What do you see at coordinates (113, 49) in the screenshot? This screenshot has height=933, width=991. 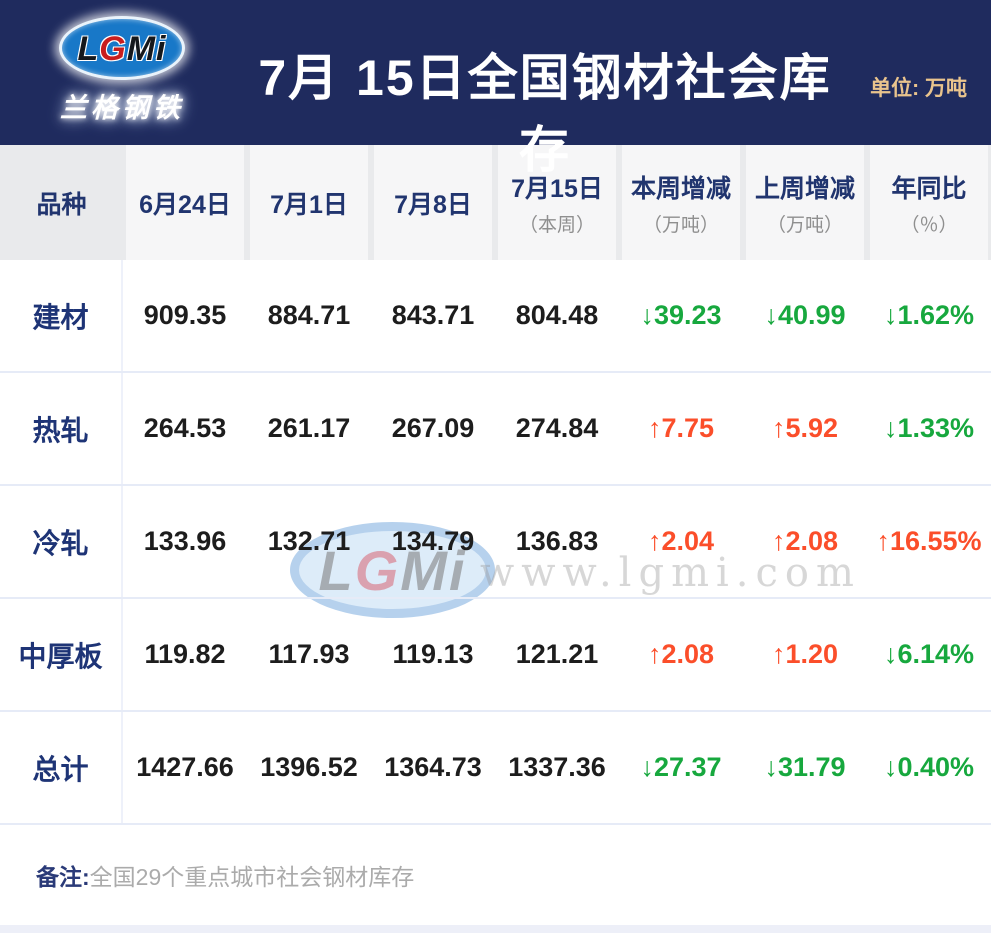 I see `logo-letter: G` at bounding box center [113, 49].